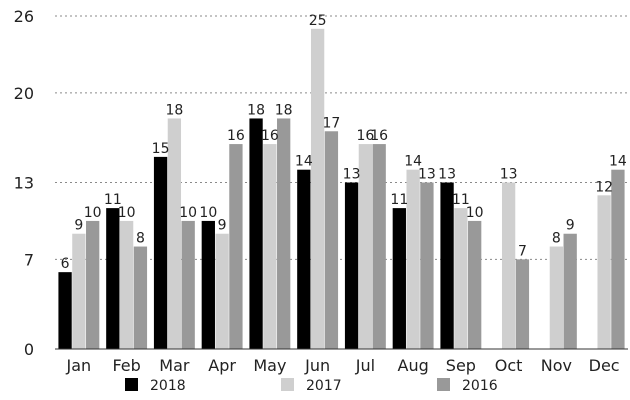 Image resolution: width=630 pixels, height=400 pixels. Describe the element at coordinates (284, 233) in the screenshot. I see `bar-may-2016` at that location.